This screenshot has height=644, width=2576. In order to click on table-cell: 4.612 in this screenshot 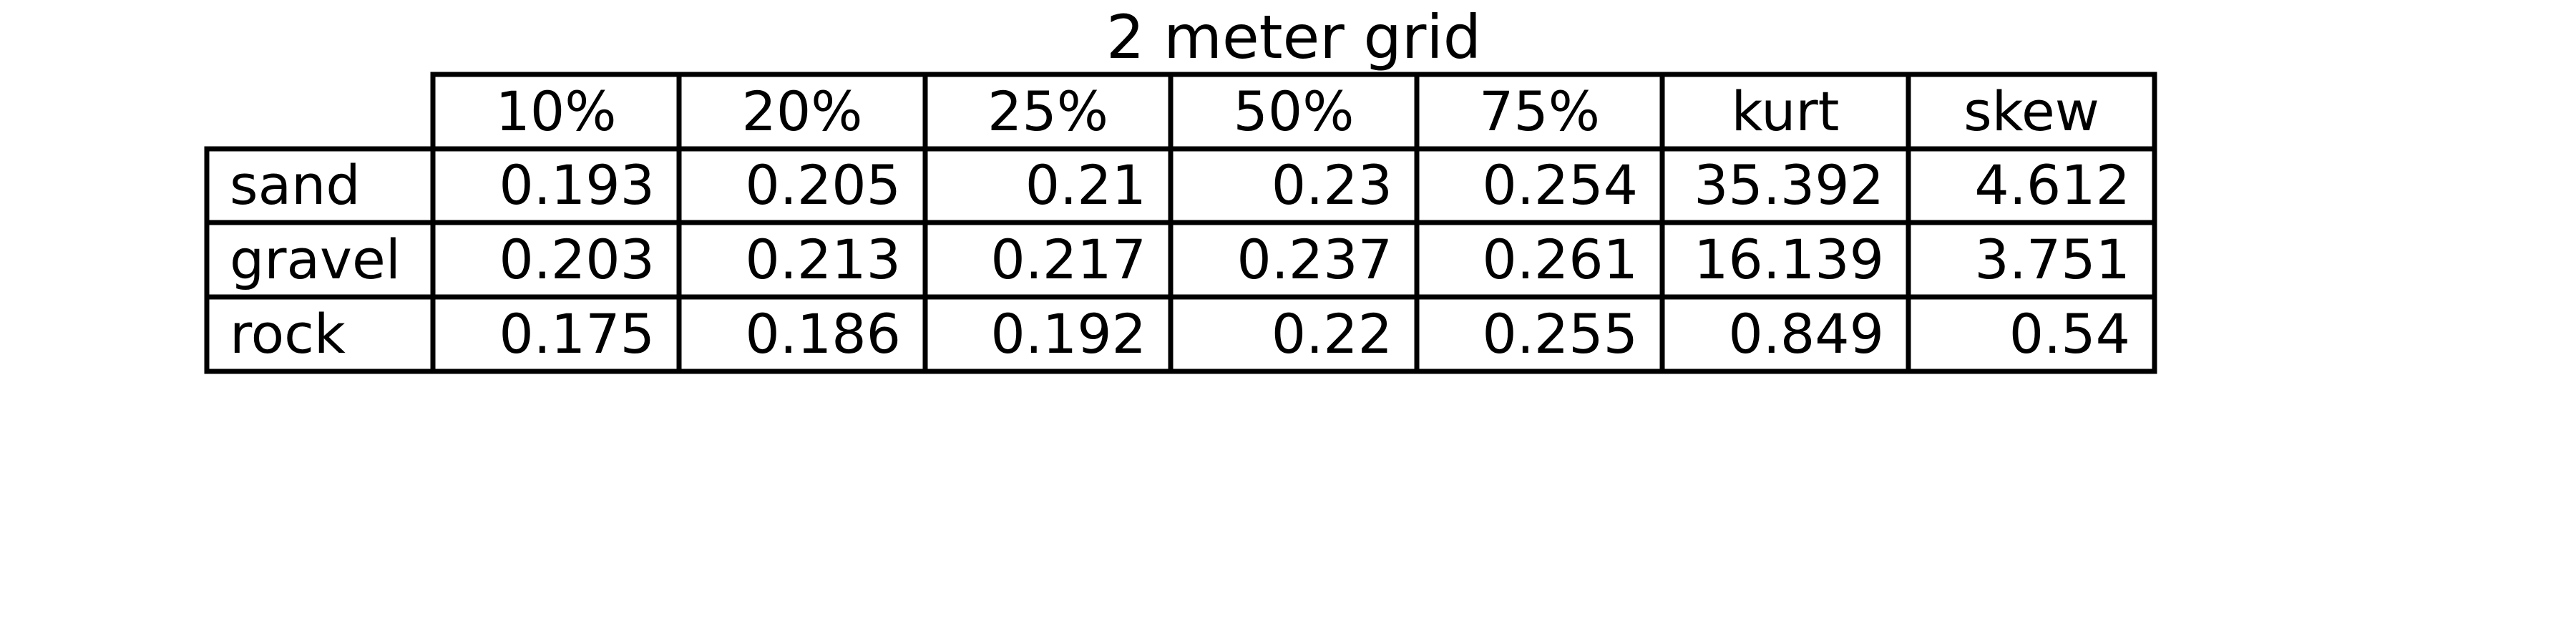, I will do `click(2052, 185)`.